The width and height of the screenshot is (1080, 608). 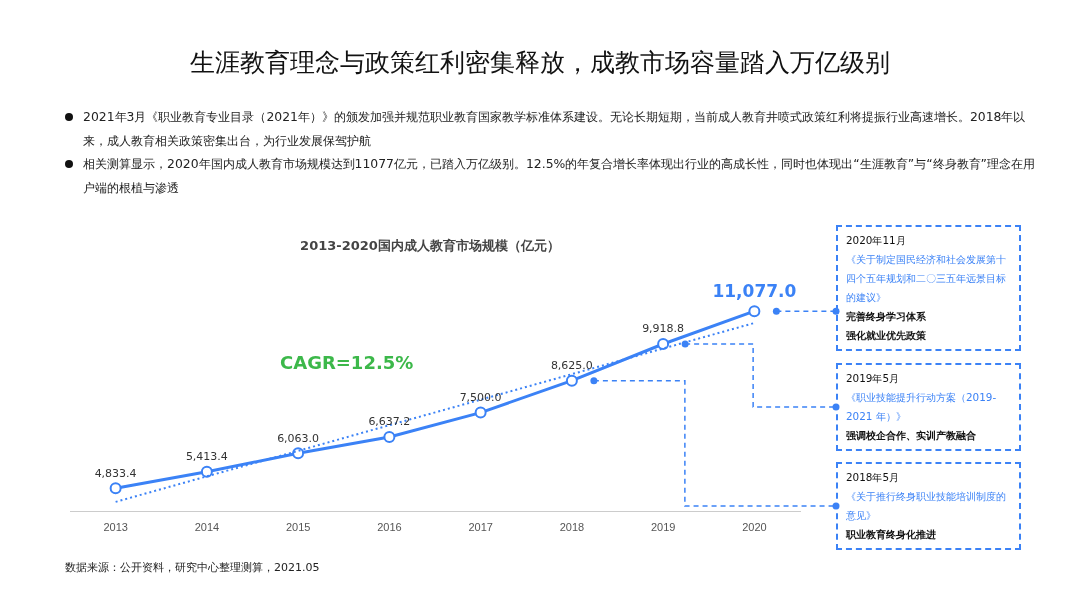 I want to click on text: 《关于制定国民经济和社会发展第十四个五年规划和二〇三五年远景目标的建议》, so click(x=926, y=278).